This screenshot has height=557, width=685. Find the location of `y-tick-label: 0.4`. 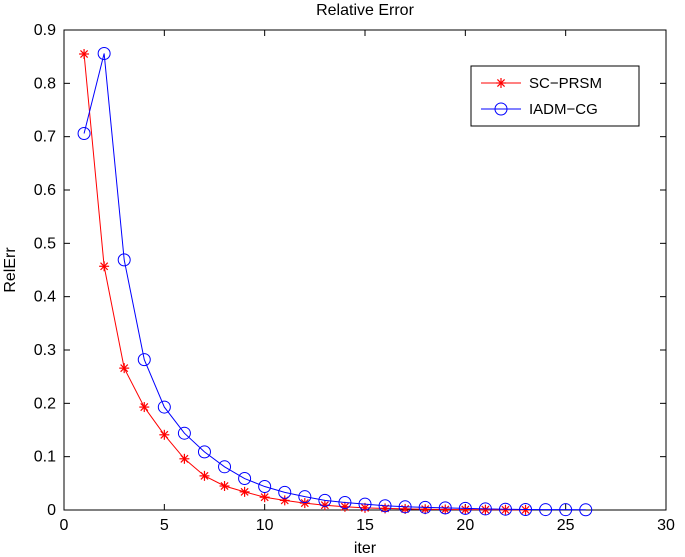

y-tick-label: 0.4 is located at coordinates (45, 297).